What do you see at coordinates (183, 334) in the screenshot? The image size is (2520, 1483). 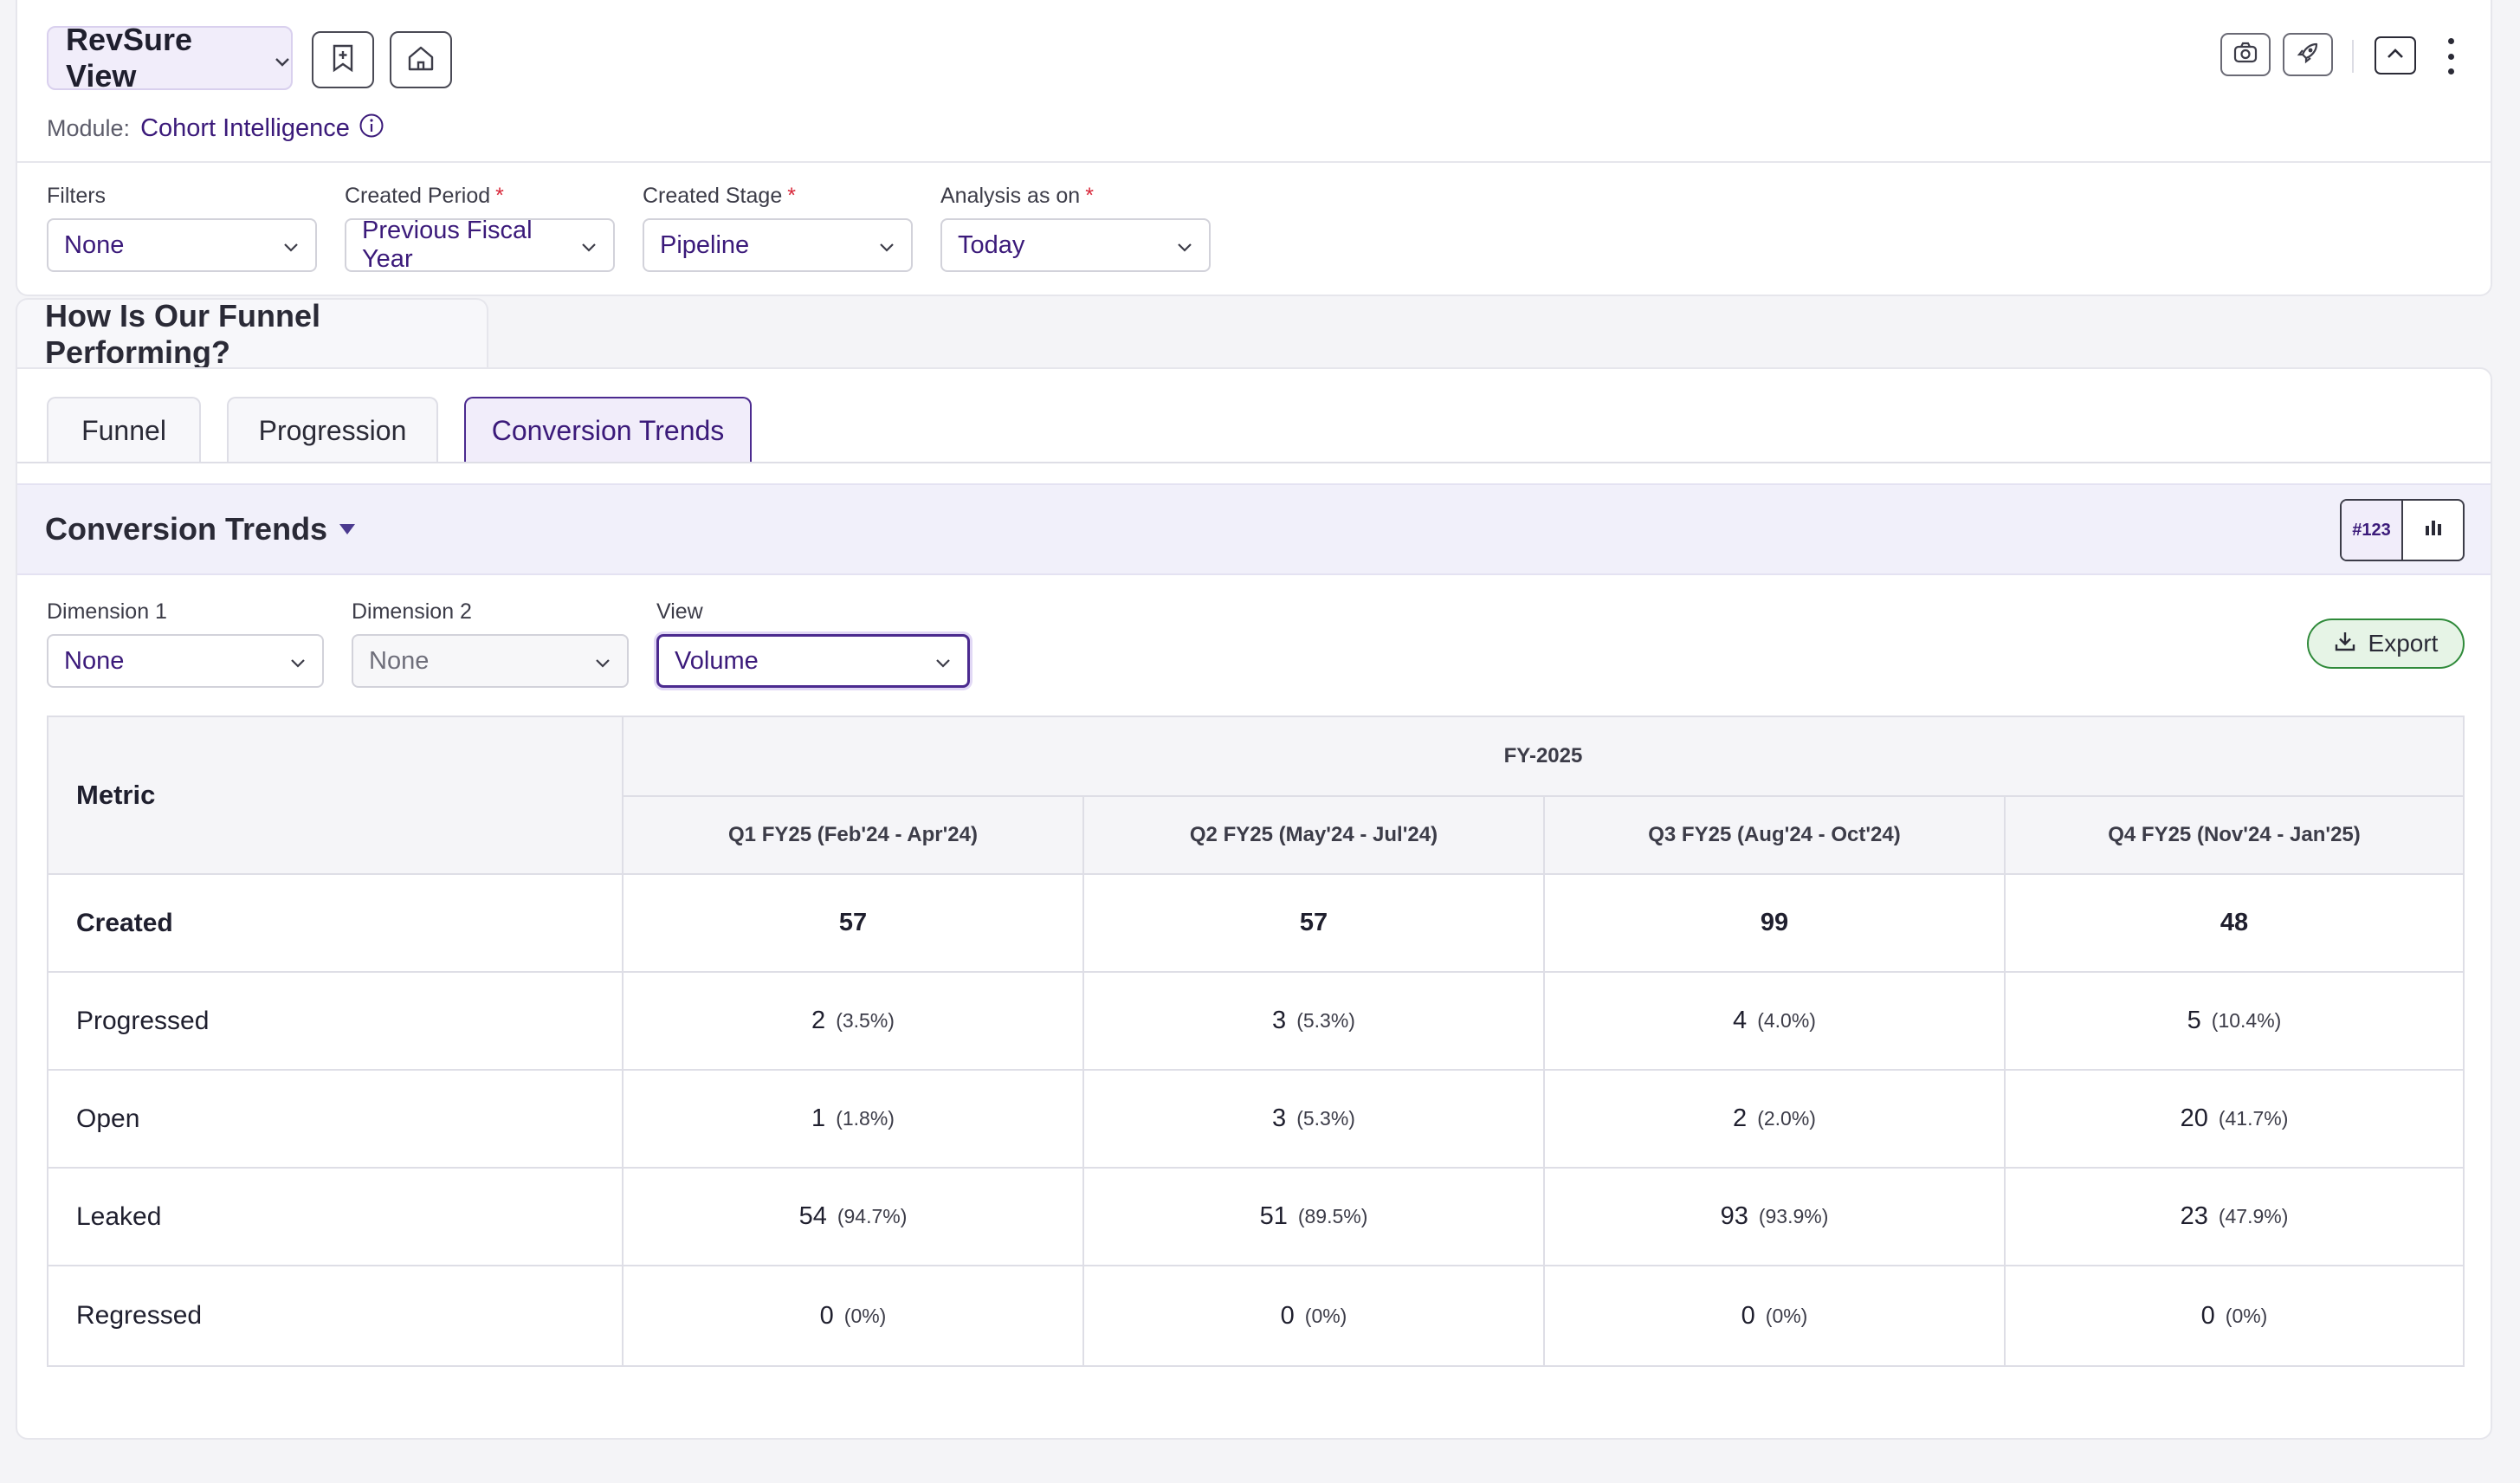 I see `section-title-text: How Is Our Funnel Performing?` at bounding box center [183, 334].